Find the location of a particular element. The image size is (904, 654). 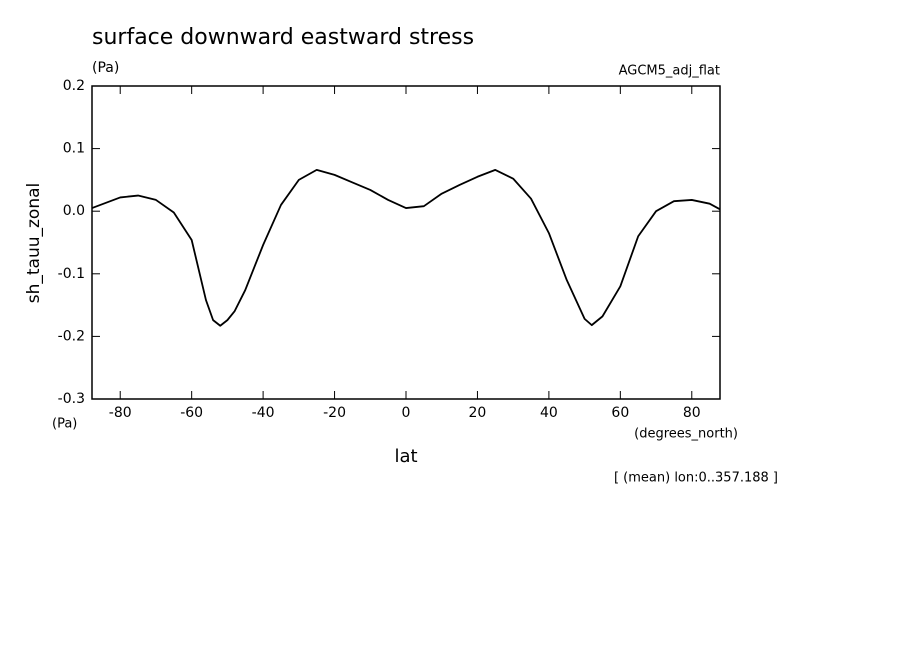

x-tick-label: 0 is located at coordinates (406, 413).